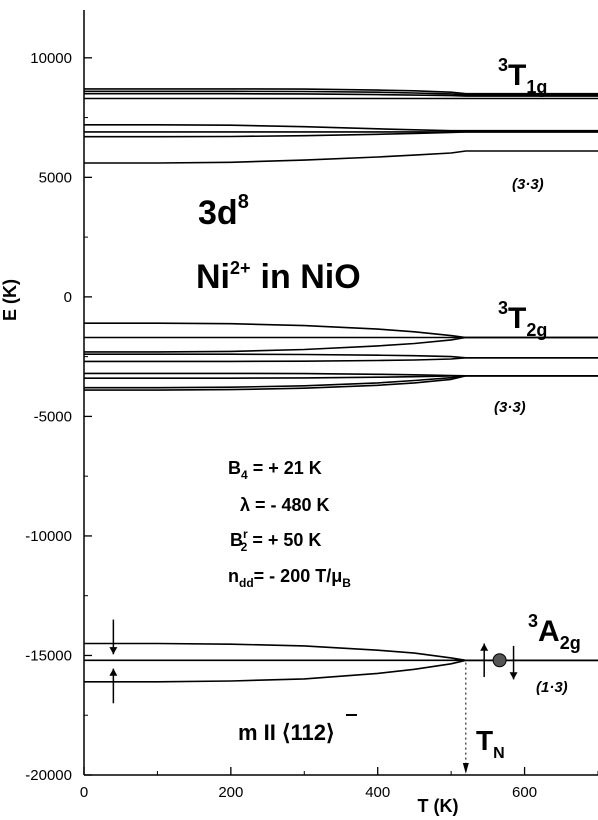  What do you see at coordinates (289, 578) in the screenshot?
I see `param-ndd: ndd= - 200 T/μB` at bounding box center [289, 578].